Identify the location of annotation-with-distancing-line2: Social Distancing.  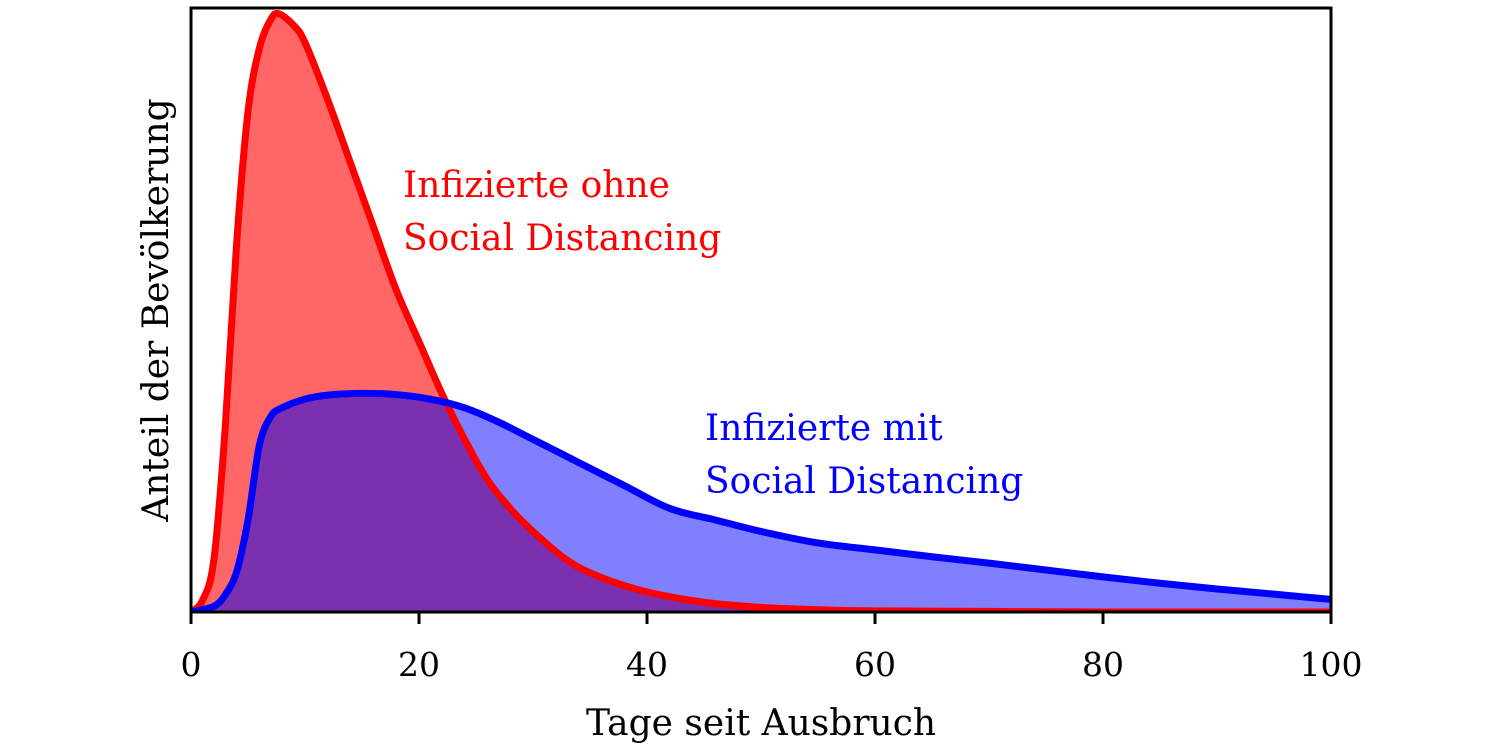
(864, 481).